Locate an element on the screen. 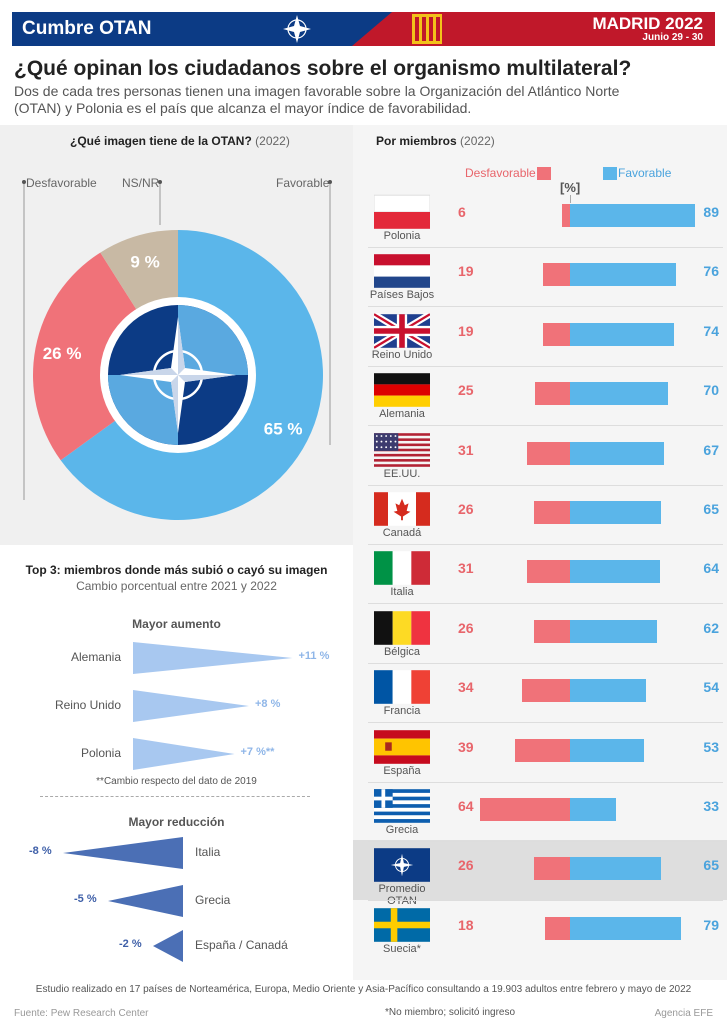 The image size is (727, 1024). decrease-country: Italia is located at coordinates (208, 852).